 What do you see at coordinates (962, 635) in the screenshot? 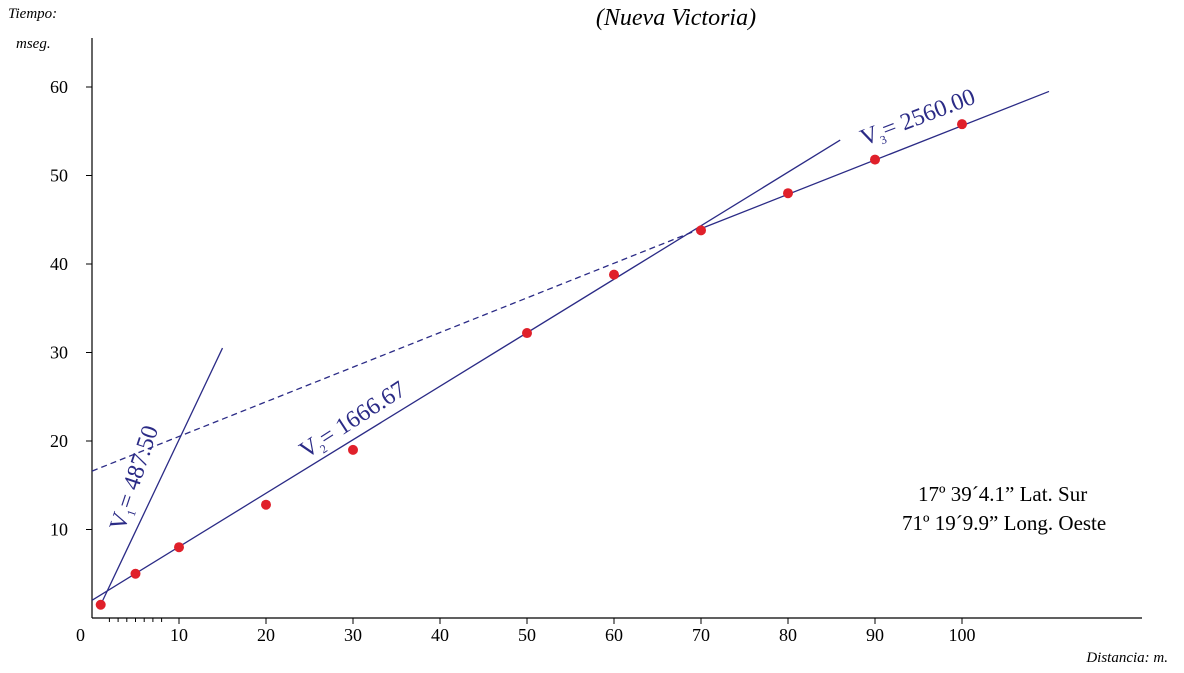
I see `x-tick-label: 100` at bounding box center [962, 635].